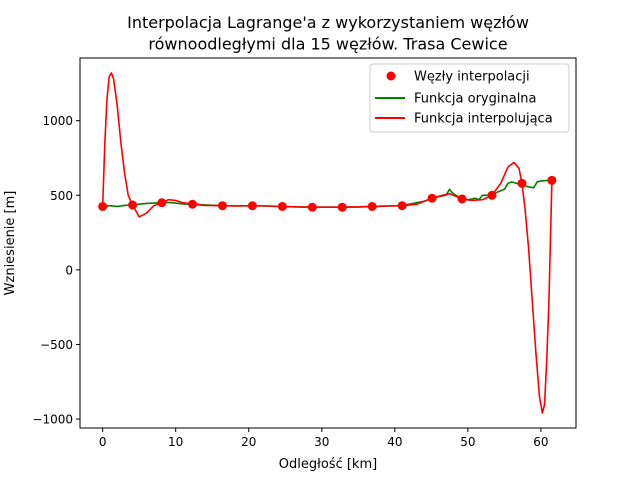 This screenshot has width=640, height=484. Describe the element at coordinates (391, 76) in the screenshot. I see `legend-marker-nodes` at that location.